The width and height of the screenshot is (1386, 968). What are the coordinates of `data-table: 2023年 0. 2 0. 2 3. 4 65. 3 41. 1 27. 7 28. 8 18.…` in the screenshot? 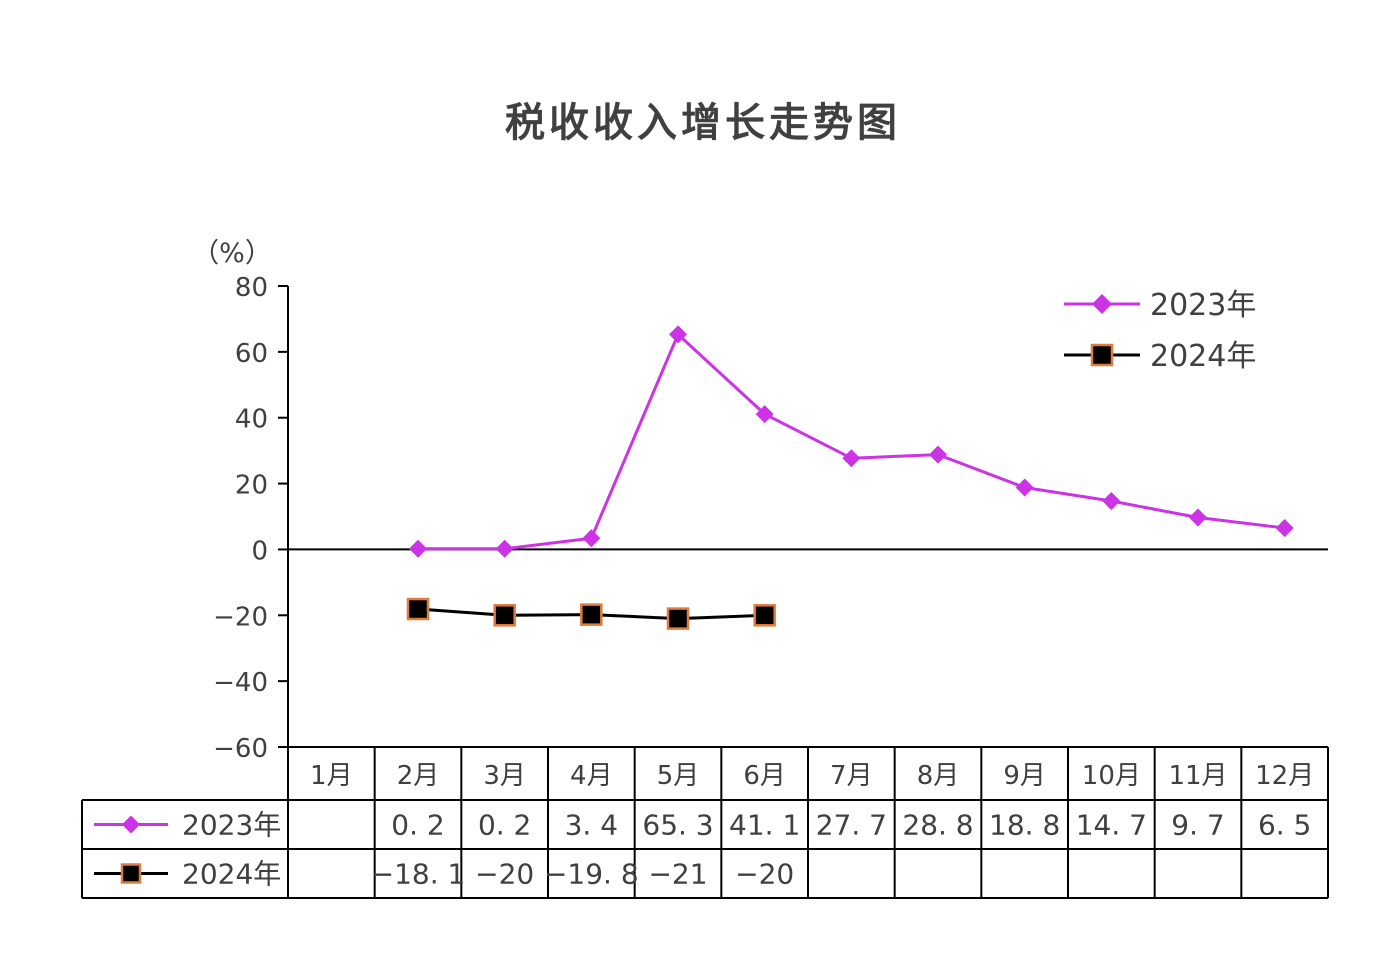 It's located at (702, 850).